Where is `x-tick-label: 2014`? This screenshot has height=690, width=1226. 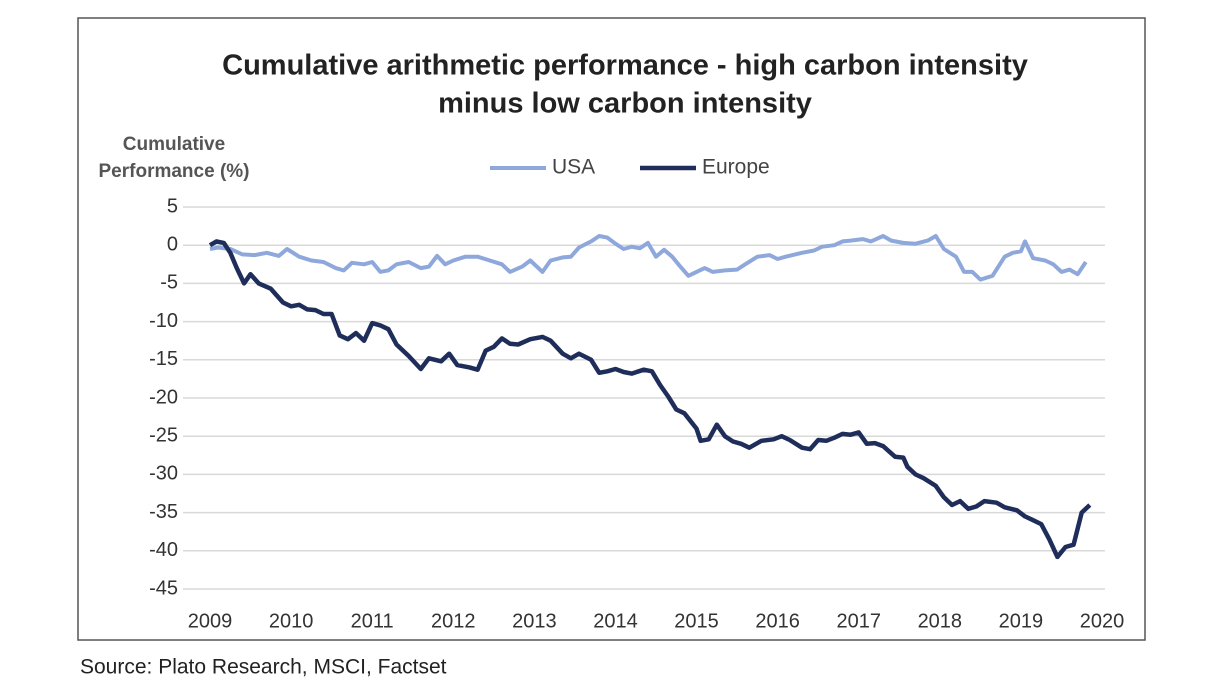 x-tick-label: 2014 is located at coordinates (615, 621).